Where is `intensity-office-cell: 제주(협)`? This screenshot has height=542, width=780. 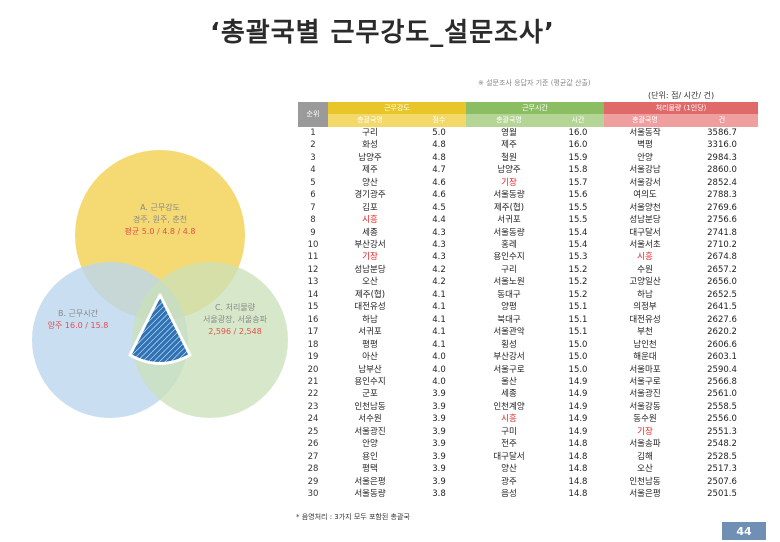
intensity-office-cell: 제주(협) is located at coordinates (370, 294).